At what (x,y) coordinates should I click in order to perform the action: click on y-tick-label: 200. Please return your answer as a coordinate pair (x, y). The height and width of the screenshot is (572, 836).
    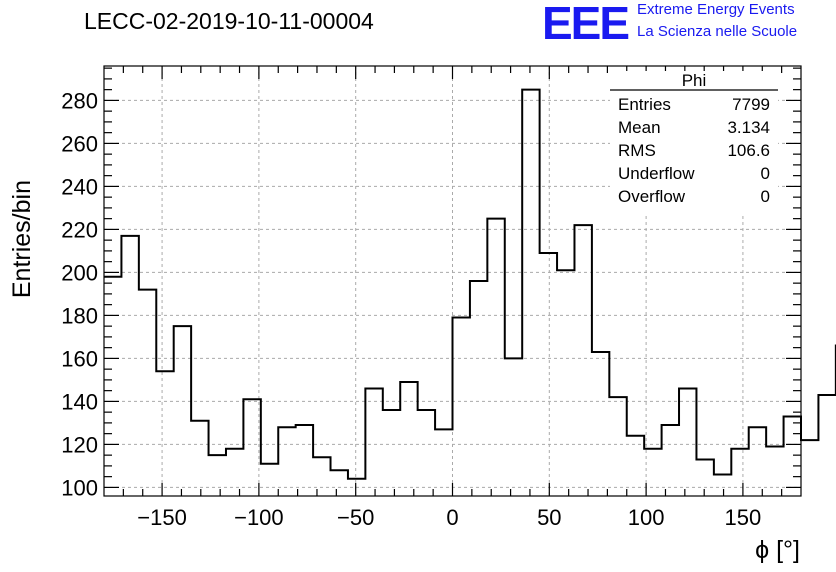
    Looking at the image, I should click on (79, 272).